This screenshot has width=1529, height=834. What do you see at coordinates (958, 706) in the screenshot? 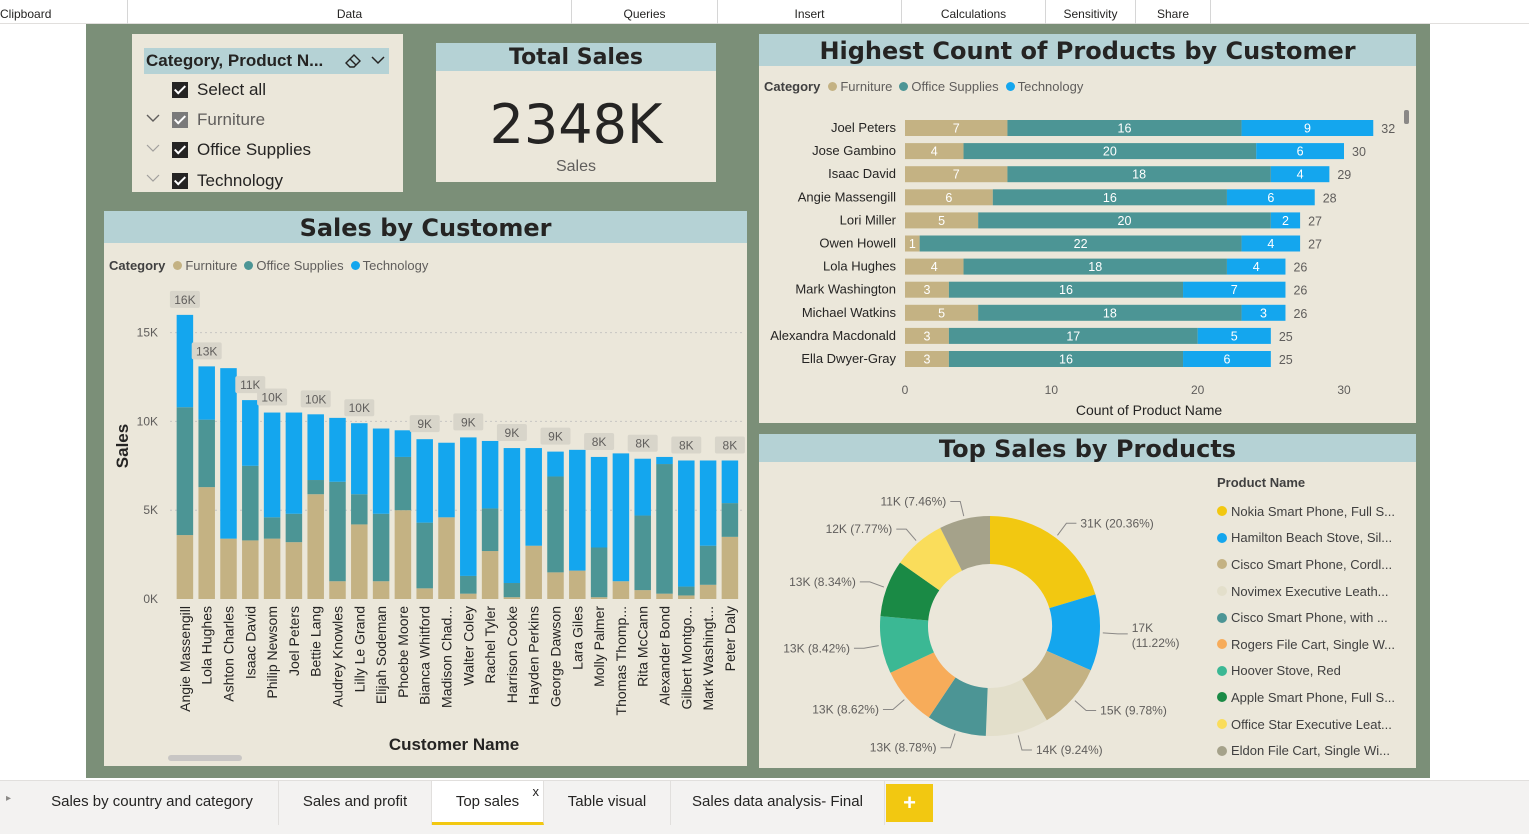
I see `donut-slice-cisco-smart-phone-with` at bounding box center [958, 706].